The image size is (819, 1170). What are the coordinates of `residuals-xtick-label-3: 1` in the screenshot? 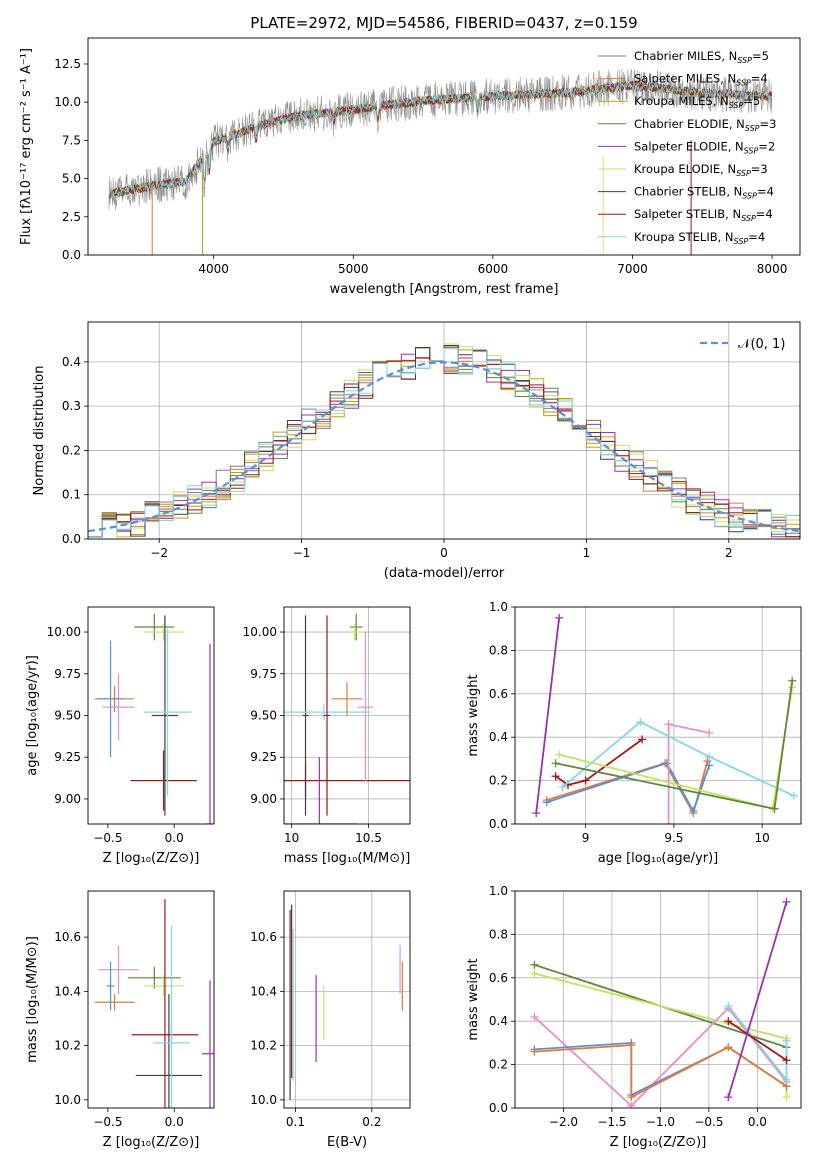 It's located at (587, 553).